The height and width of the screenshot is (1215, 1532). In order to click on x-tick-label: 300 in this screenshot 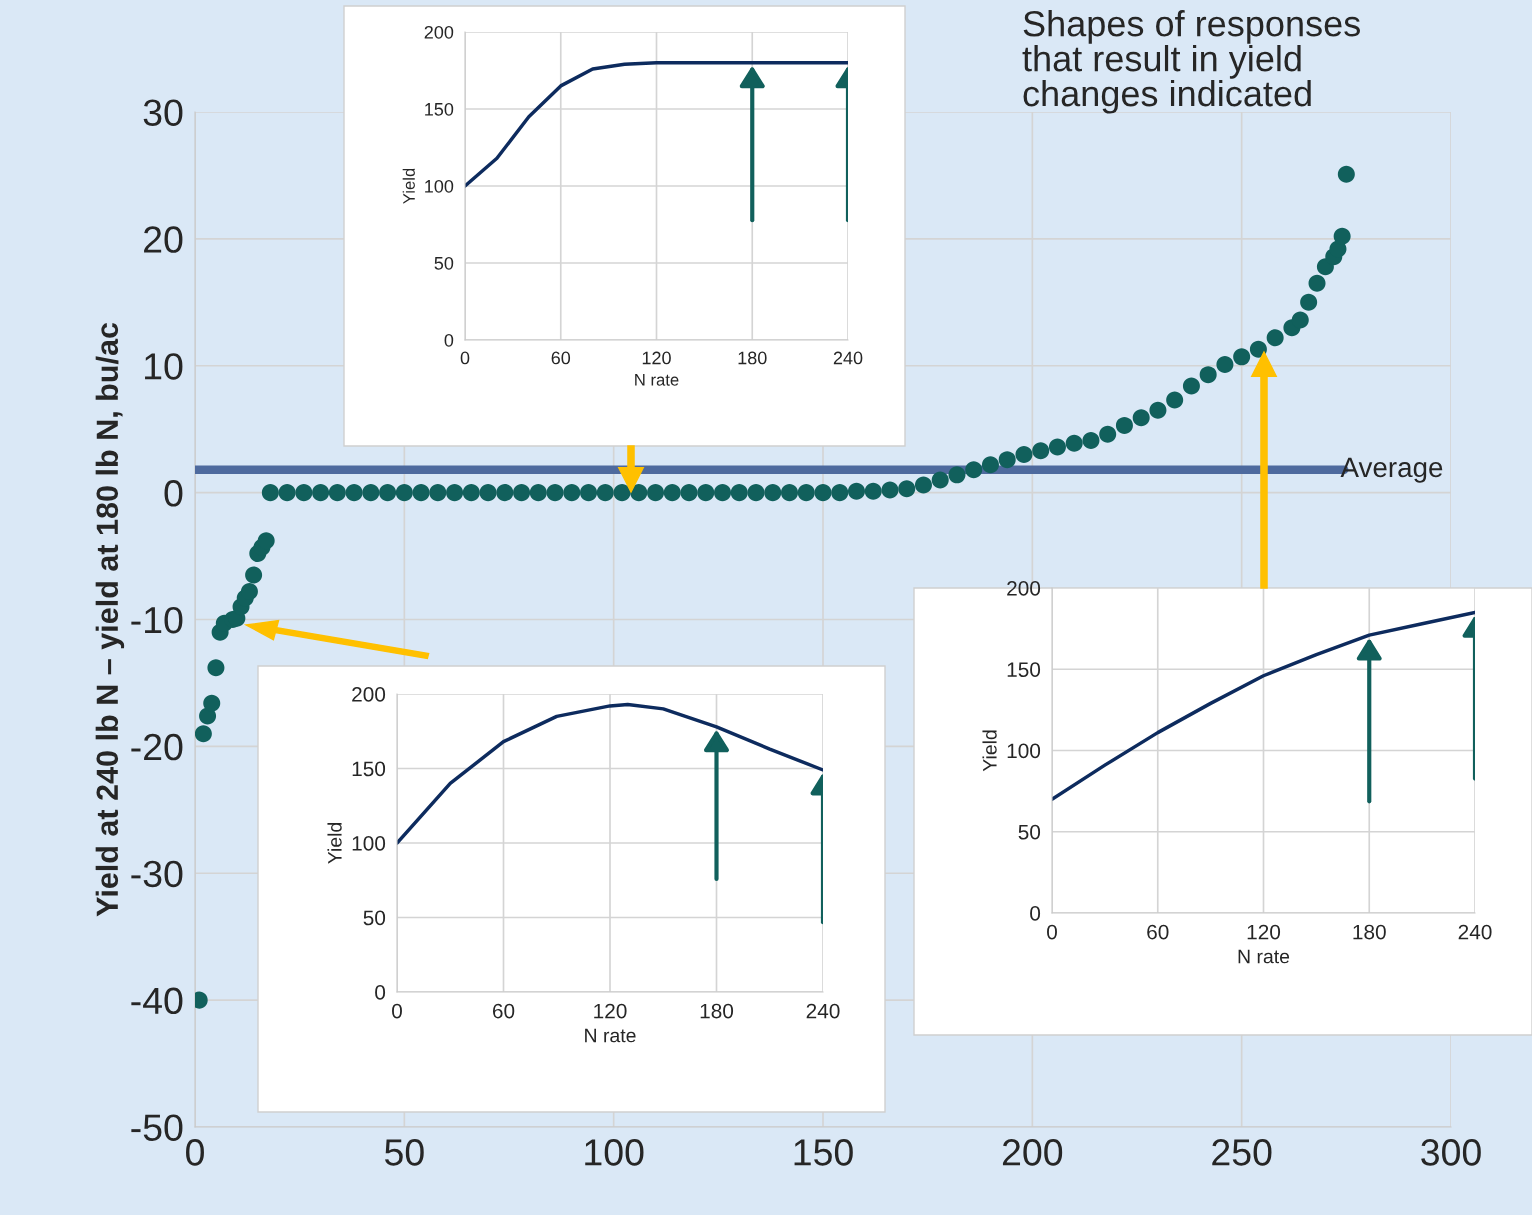, I will do `click(1451, 1152)`.